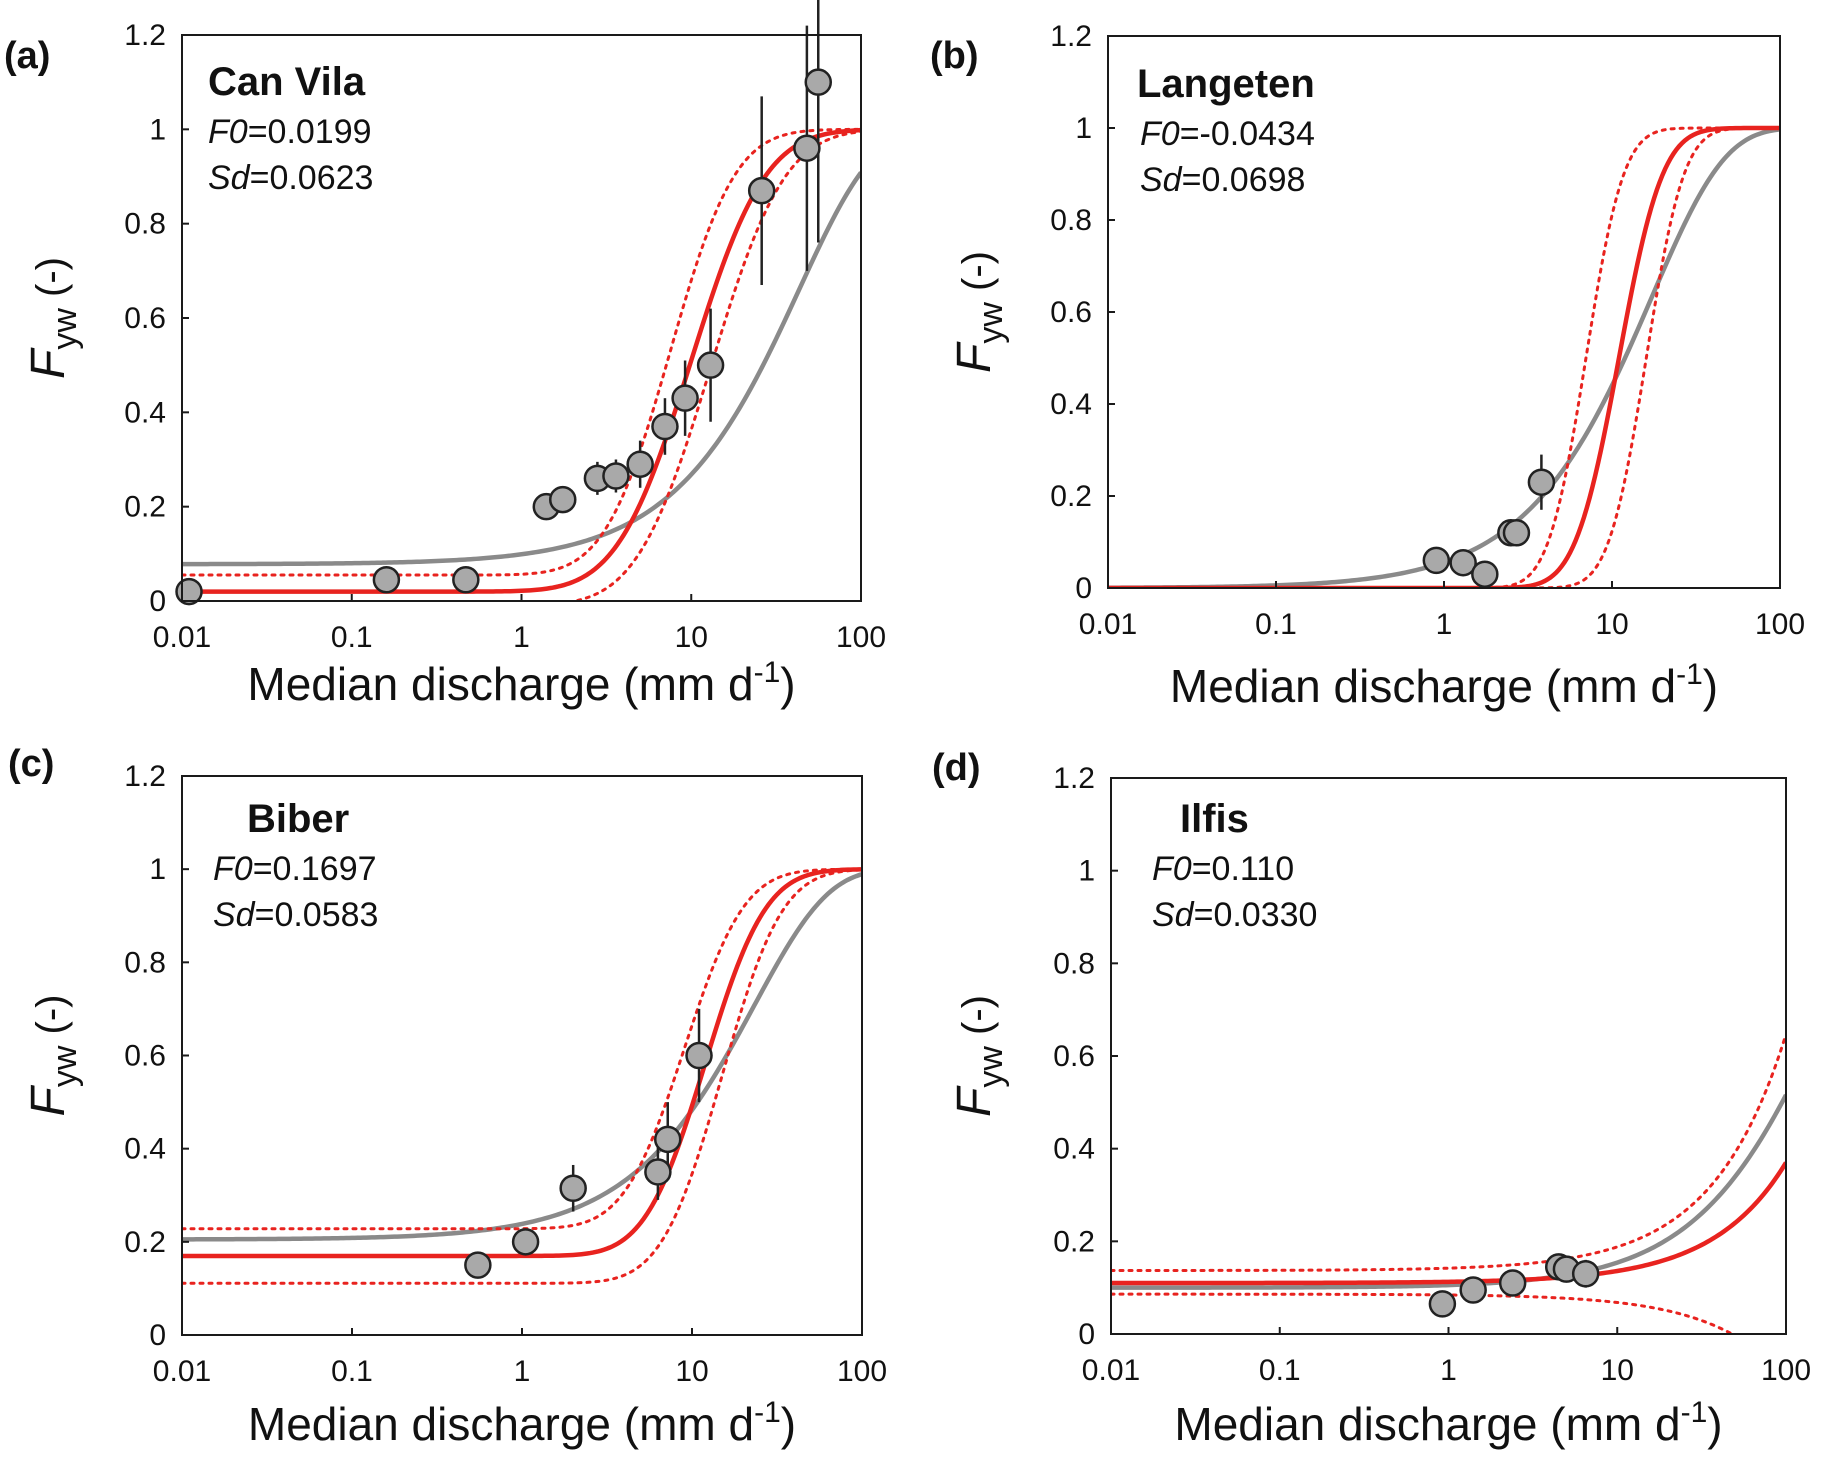 This screenshot has width=1839, height=1460. I want to click on f0-value: F0=0.1697, so click(295, 869).